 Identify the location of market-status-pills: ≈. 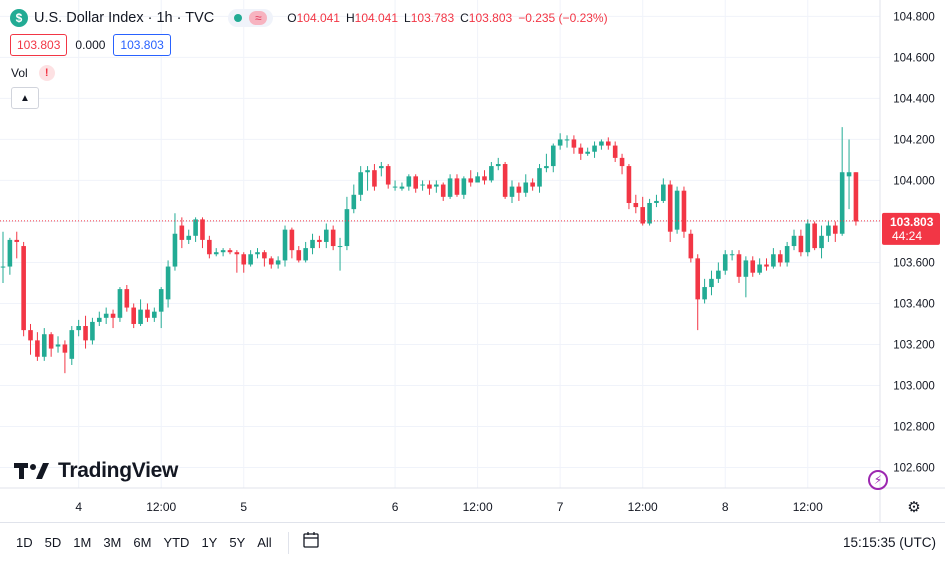
(251, 18).